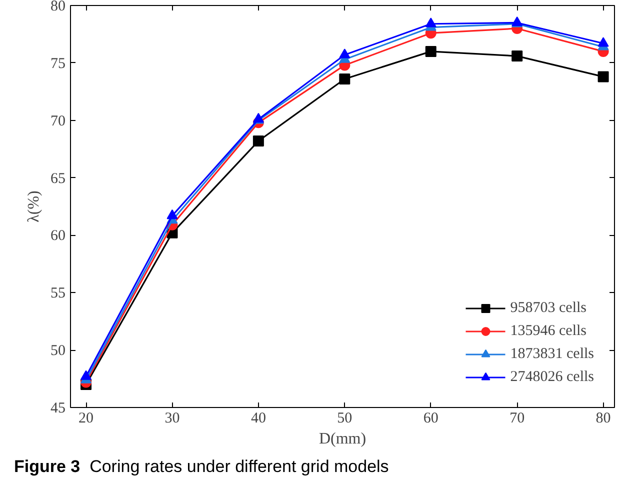  Describe the element at coordinates (58, 351) in the screenshot. I see `y-tick-label: 50` at that location.